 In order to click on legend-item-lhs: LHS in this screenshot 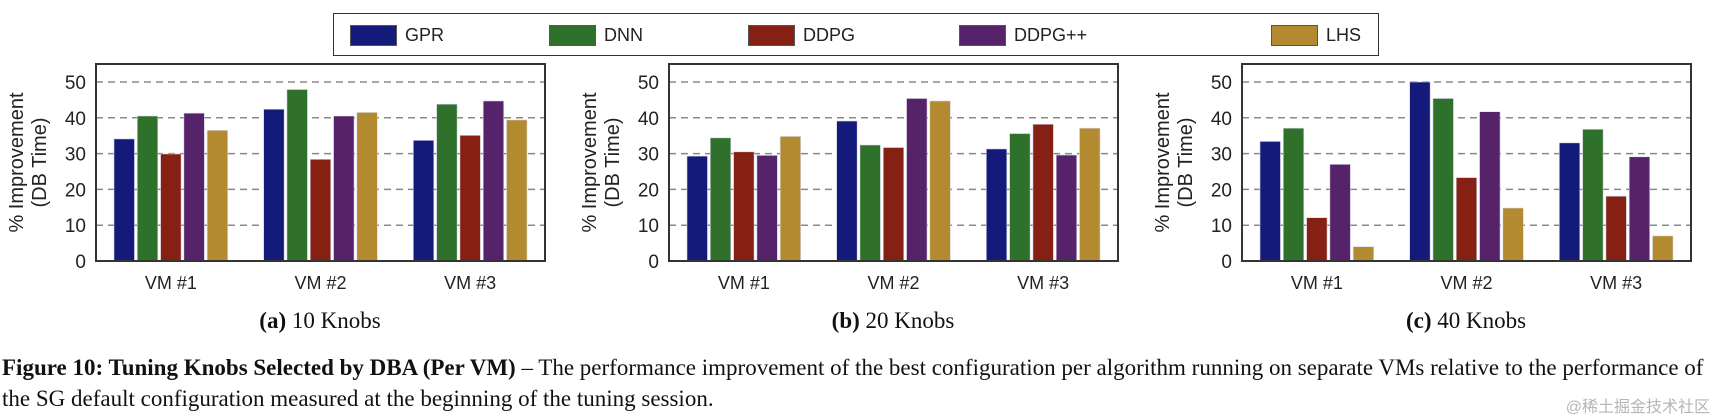, I will do `click(1316, 35)`.